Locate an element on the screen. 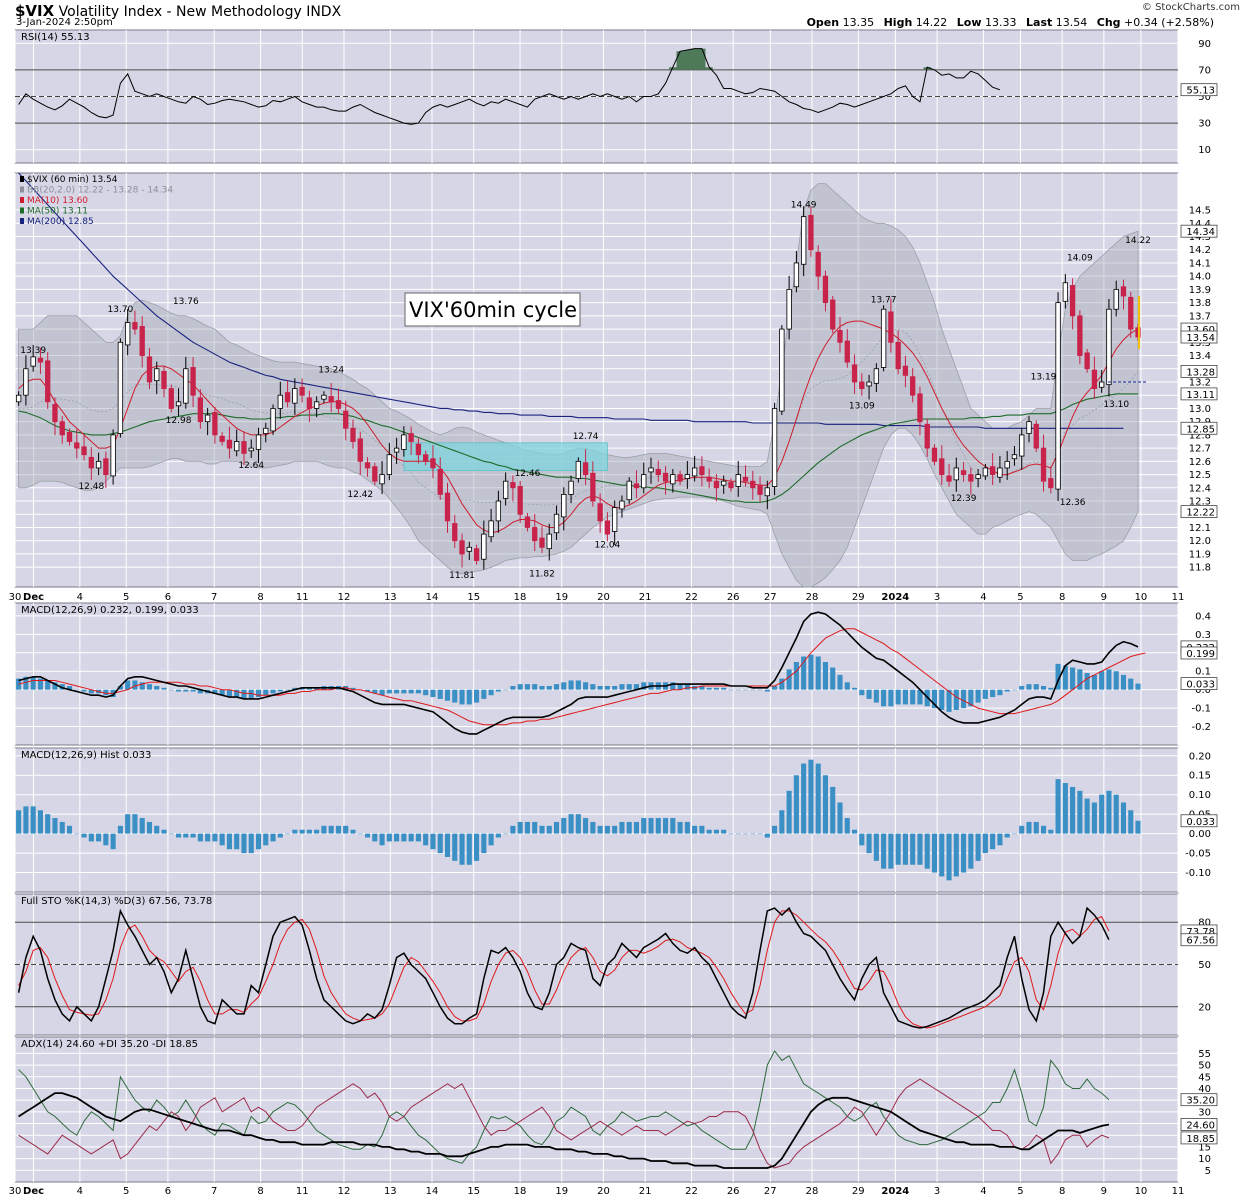  legend-entry: MA(10) 13.60 is located at coordinates (57, 201).